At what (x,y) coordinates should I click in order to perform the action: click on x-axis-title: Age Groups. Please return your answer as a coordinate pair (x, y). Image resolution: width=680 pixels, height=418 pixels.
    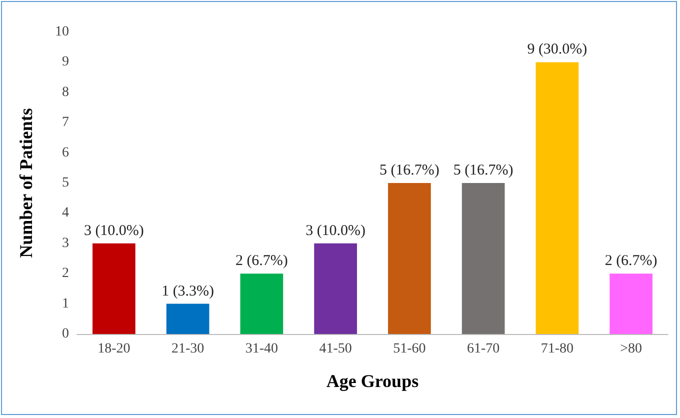
    Looking at the image, I should click on (372, 381).